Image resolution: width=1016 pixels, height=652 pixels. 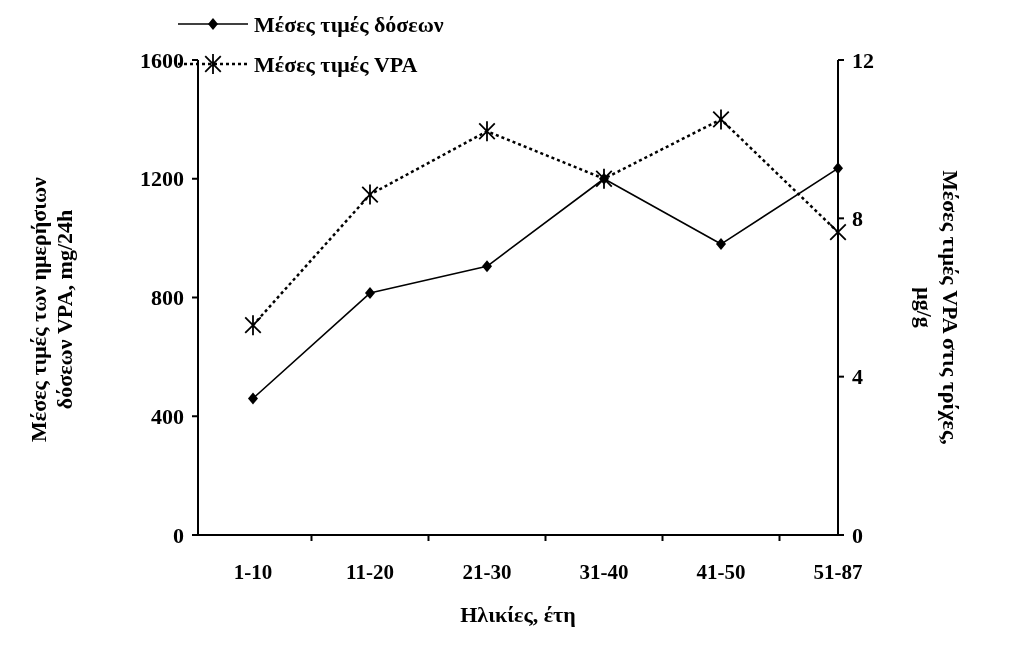 What do you see at coordinates (349, 24) in the screenshot?
I see `legend-label: Μέσες τιμές δόσεων` at bounding box center [349, 24].